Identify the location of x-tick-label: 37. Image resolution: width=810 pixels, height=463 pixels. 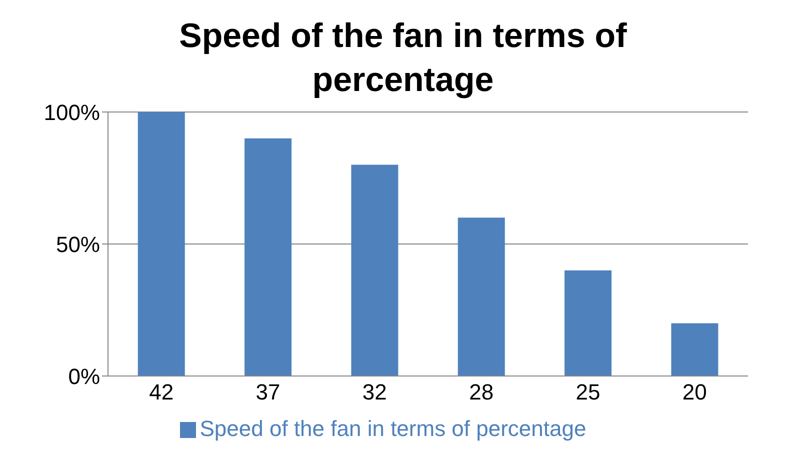
(268, 392).